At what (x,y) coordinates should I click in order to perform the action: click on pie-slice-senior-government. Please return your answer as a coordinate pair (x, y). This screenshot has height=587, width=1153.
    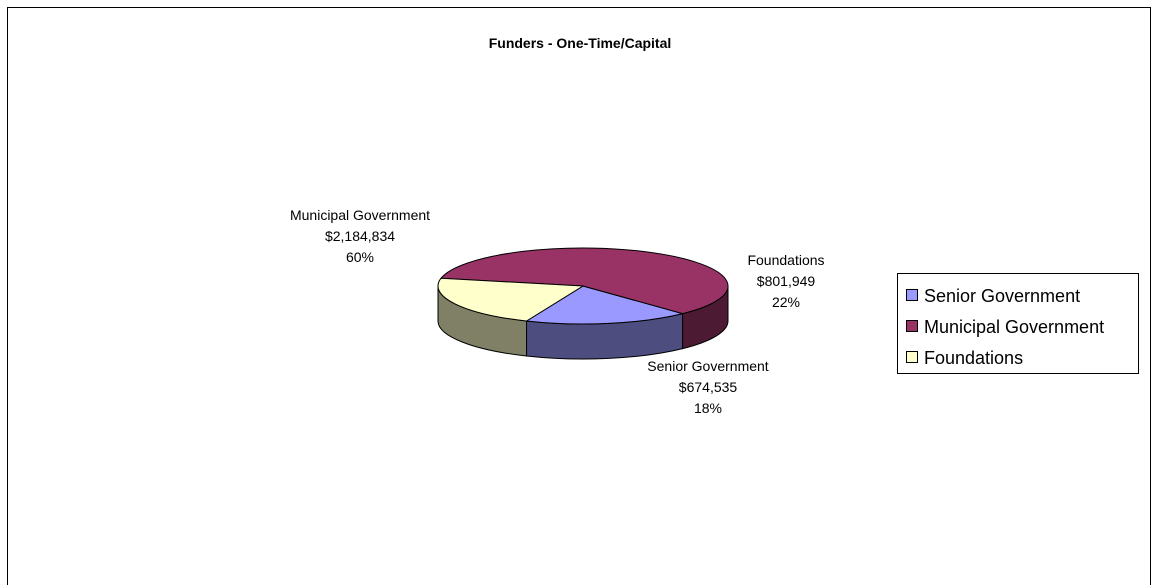
    Looking at the image, I should click on (605, 305).